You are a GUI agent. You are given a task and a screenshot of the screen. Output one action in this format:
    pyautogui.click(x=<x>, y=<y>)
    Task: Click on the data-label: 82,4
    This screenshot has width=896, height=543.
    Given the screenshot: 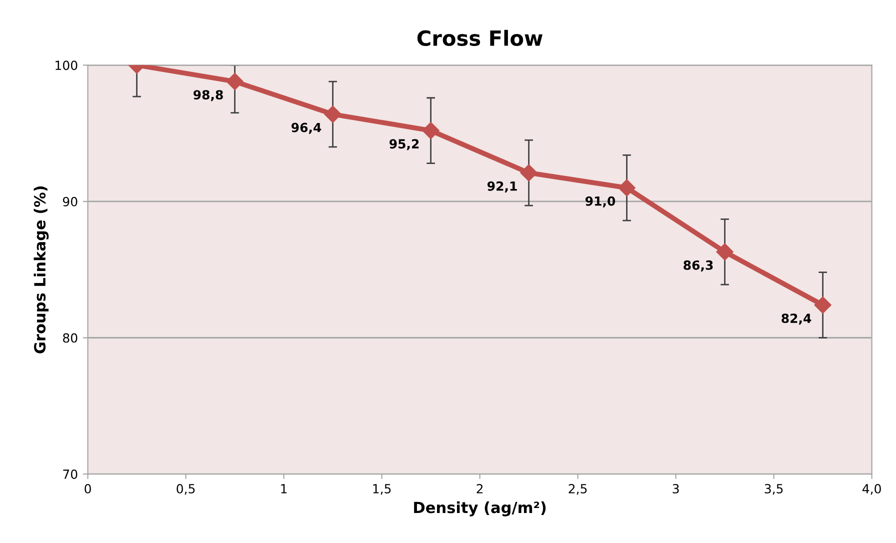 What is the action you would take?
    pyautogui.click(x=797, y=319)
    